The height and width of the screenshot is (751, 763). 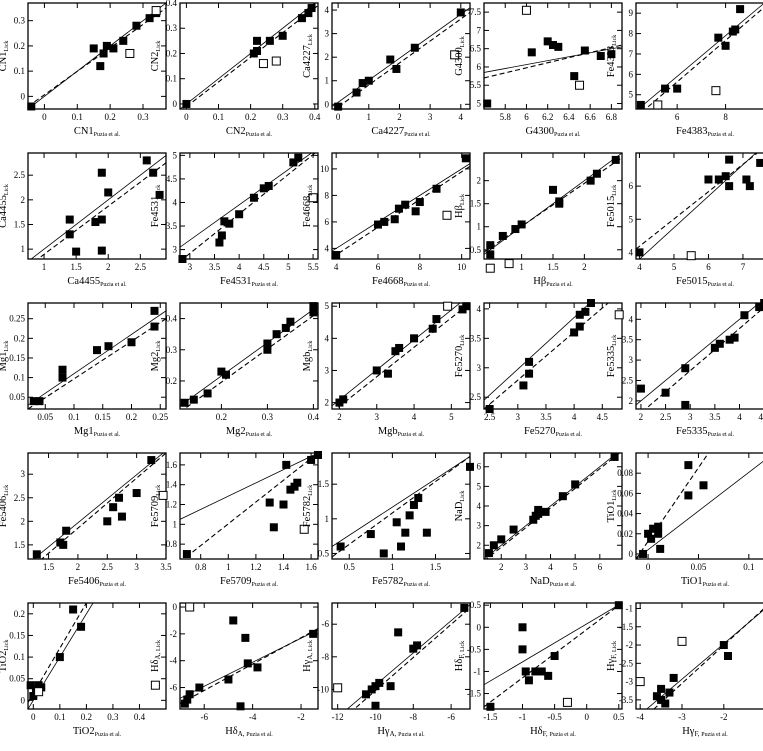 What do you see at coordinates (705, 282) in the screenshot?
I see `x-axis-label: Fe5015Puzia et al.` at bounding box center [705, 282].